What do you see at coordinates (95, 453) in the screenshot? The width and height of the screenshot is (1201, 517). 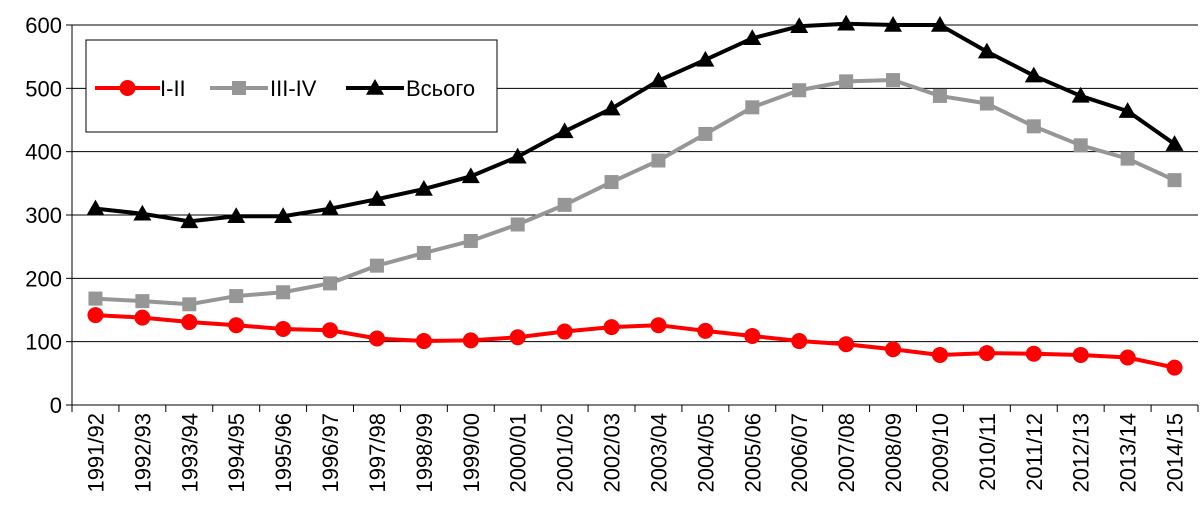 I see `x-tick-label: 1991/92` at bounding box center [95, 453].